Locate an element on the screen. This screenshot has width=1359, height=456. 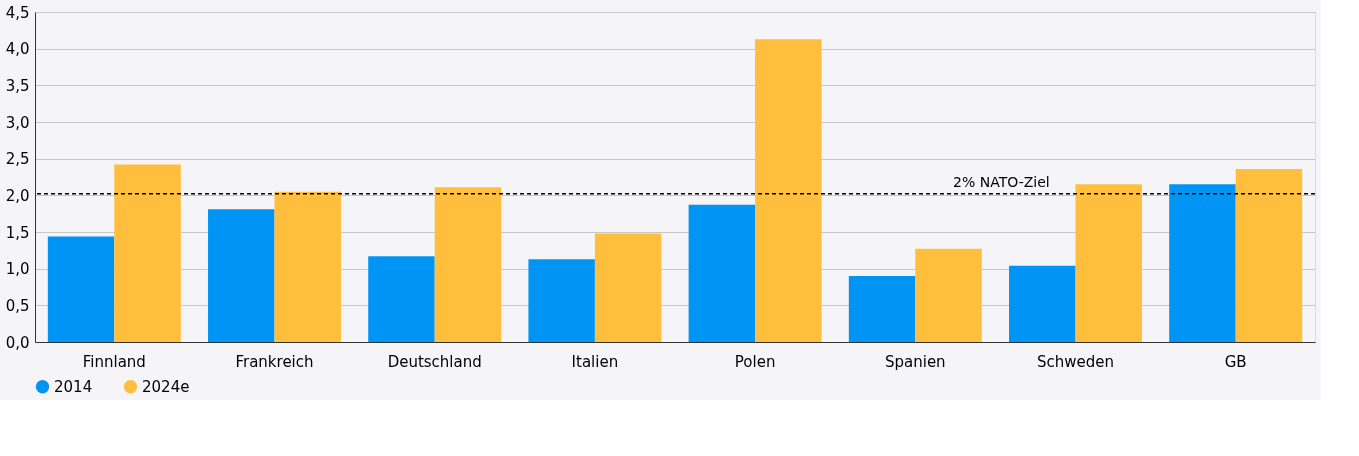
x-tick-label: GB is located at coordinates (1235, 361).